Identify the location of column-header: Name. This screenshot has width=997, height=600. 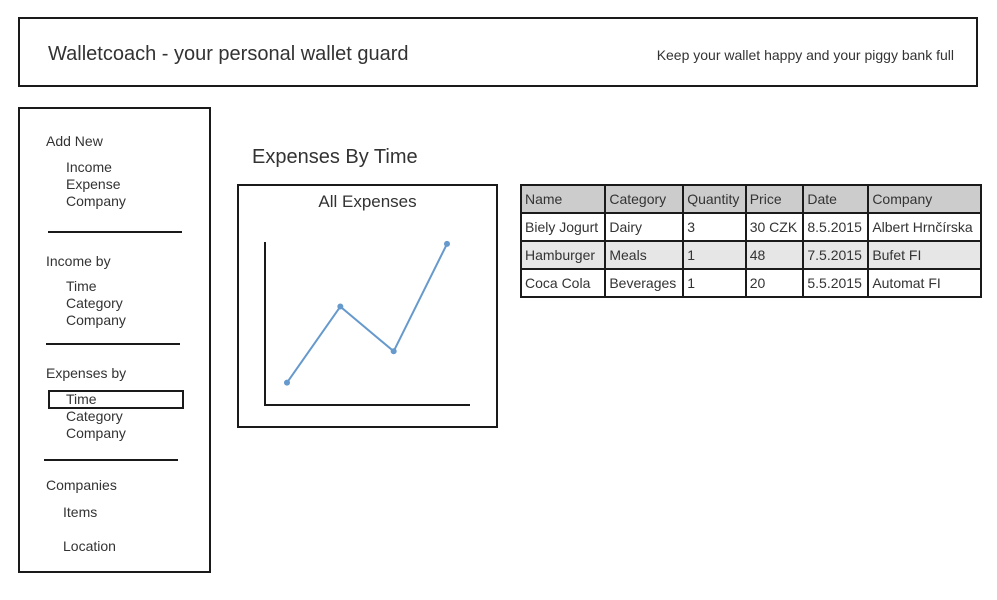
(563, 199).